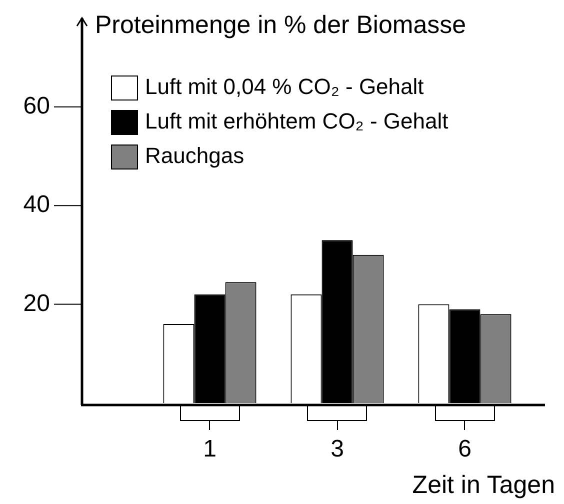 Image resolution: width=564 pixels, height=504 pixels. I want to click on y-tick-label: 40, so click(36, 204).